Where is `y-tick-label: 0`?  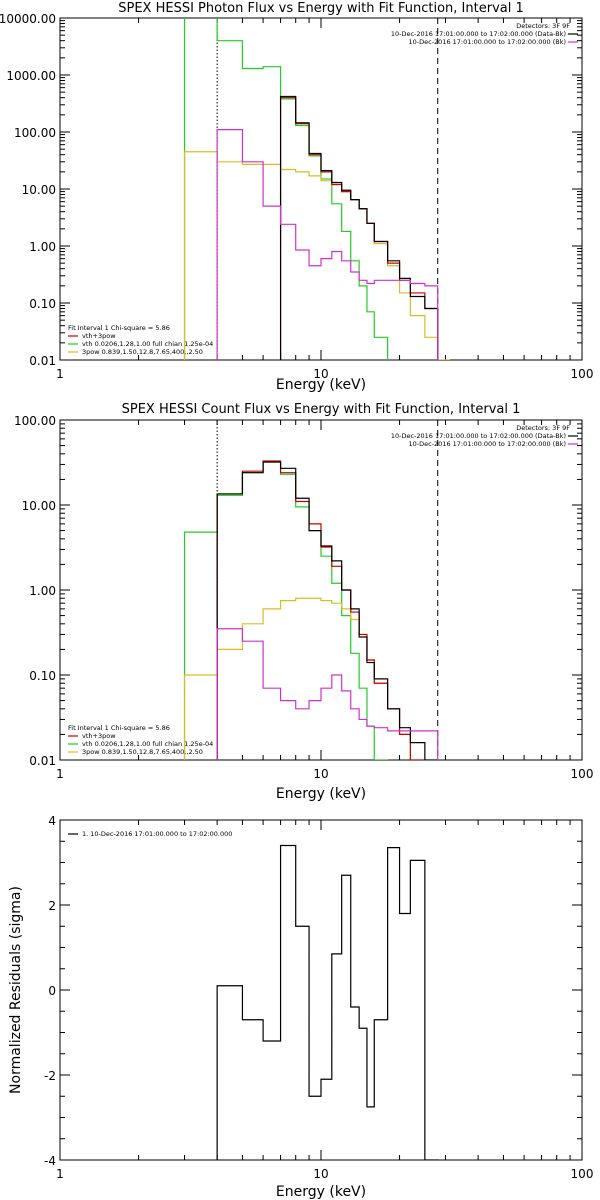 y-tick-label: 0 is located at coordinates (52, 991).